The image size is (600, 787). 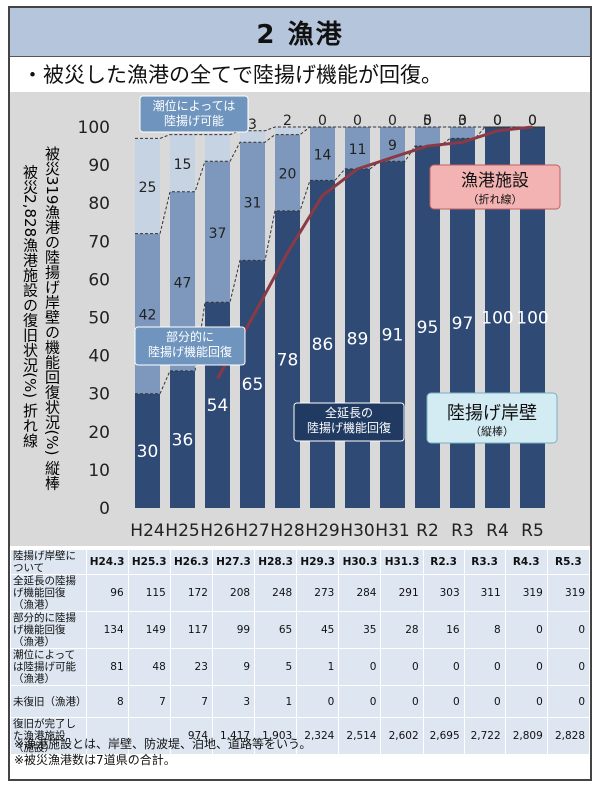 I want to click on data-label: 37, so click(x=218, y=234).